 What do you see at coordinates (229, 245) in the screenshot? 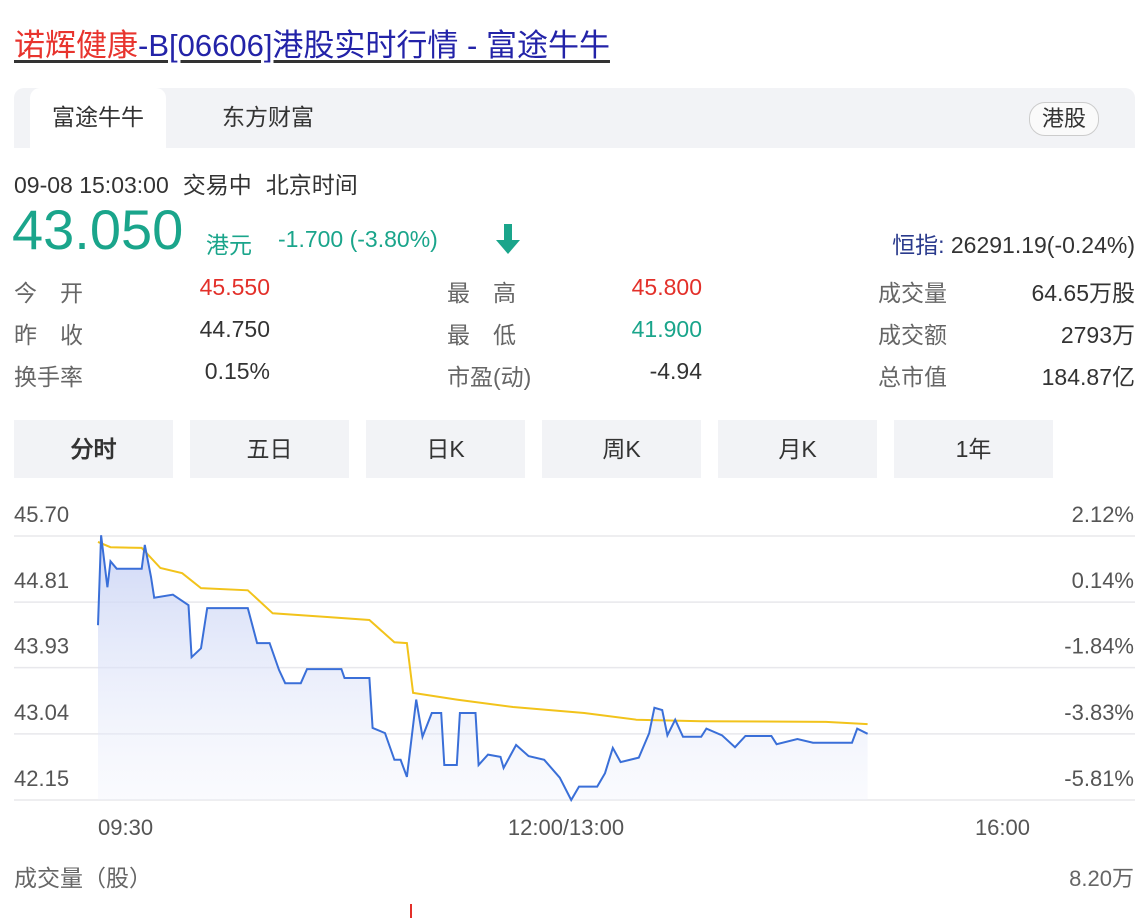
I see `currency-unit: 港元` at bounding box center [229, 245].